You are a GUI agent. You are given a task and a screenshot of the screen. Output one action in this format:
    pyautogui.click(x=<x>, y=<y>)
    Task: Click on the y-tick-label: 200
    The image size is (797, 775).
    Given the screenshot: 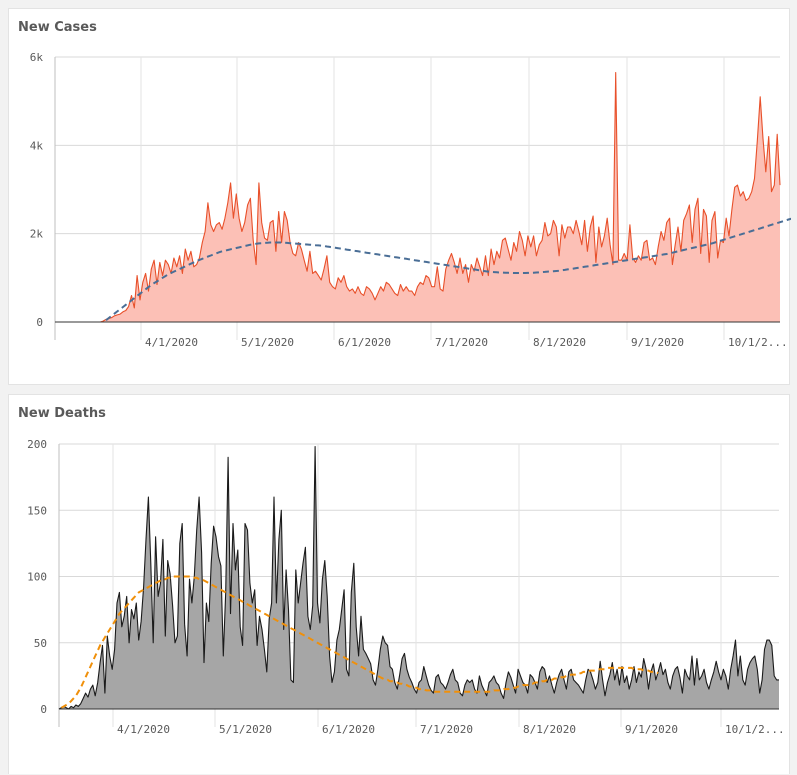 What is the action you would take?
    pyautogui.click(x=37, y=444)
    